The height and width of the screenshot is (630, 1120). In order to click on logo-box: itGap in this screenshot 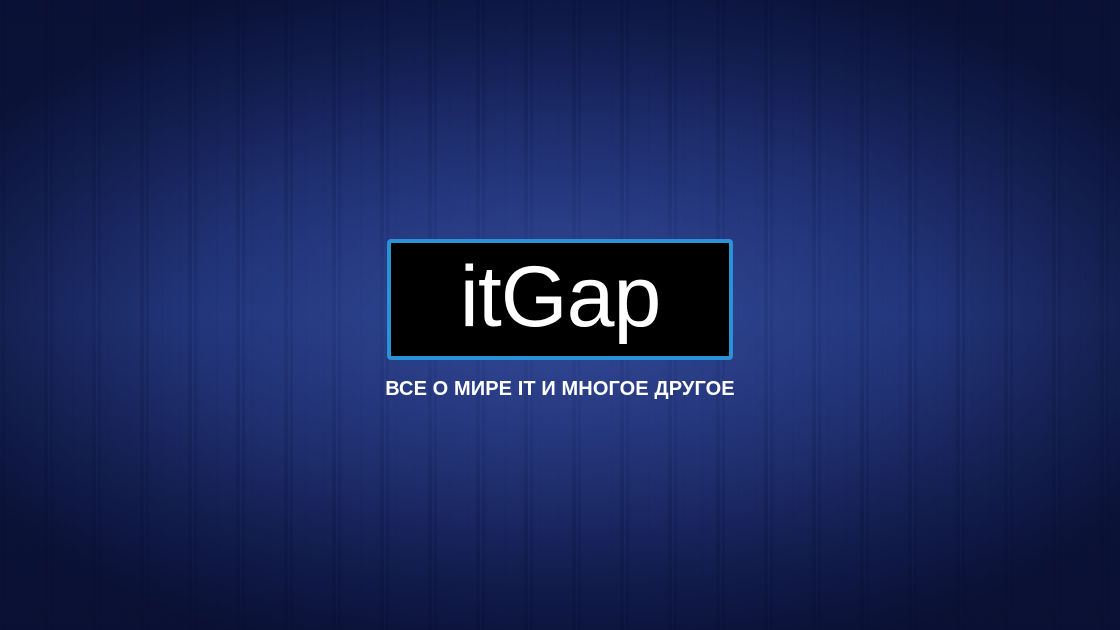, I will do `click(560, 299)`.